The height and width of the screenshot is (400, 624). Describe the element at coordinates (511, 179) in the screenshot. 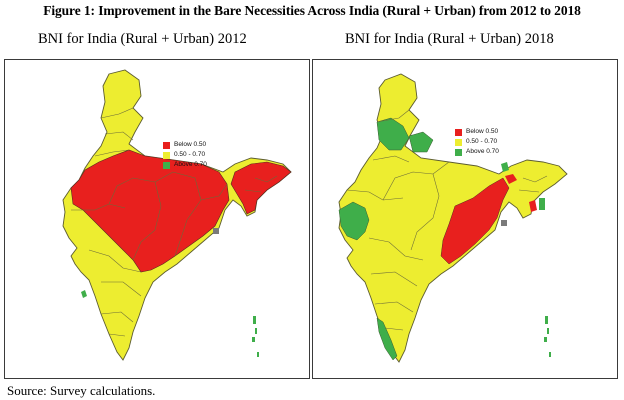

I see `region-ne-red-2018` at that location.